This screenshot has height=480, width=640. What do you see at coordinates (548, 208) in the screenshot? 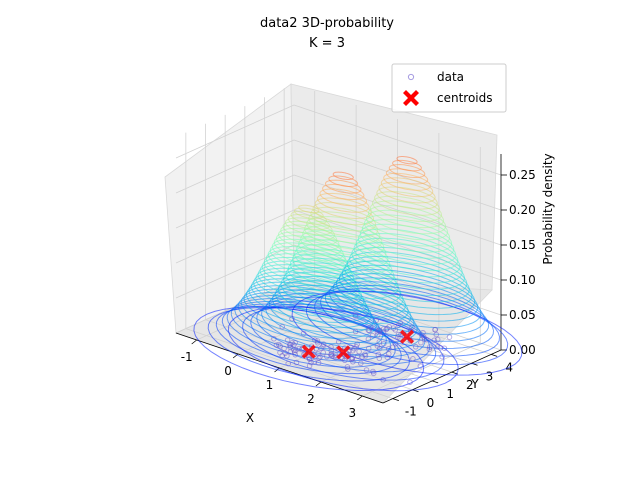
I see `z-axis-label: Probability density` at bounding box center [548, 208].